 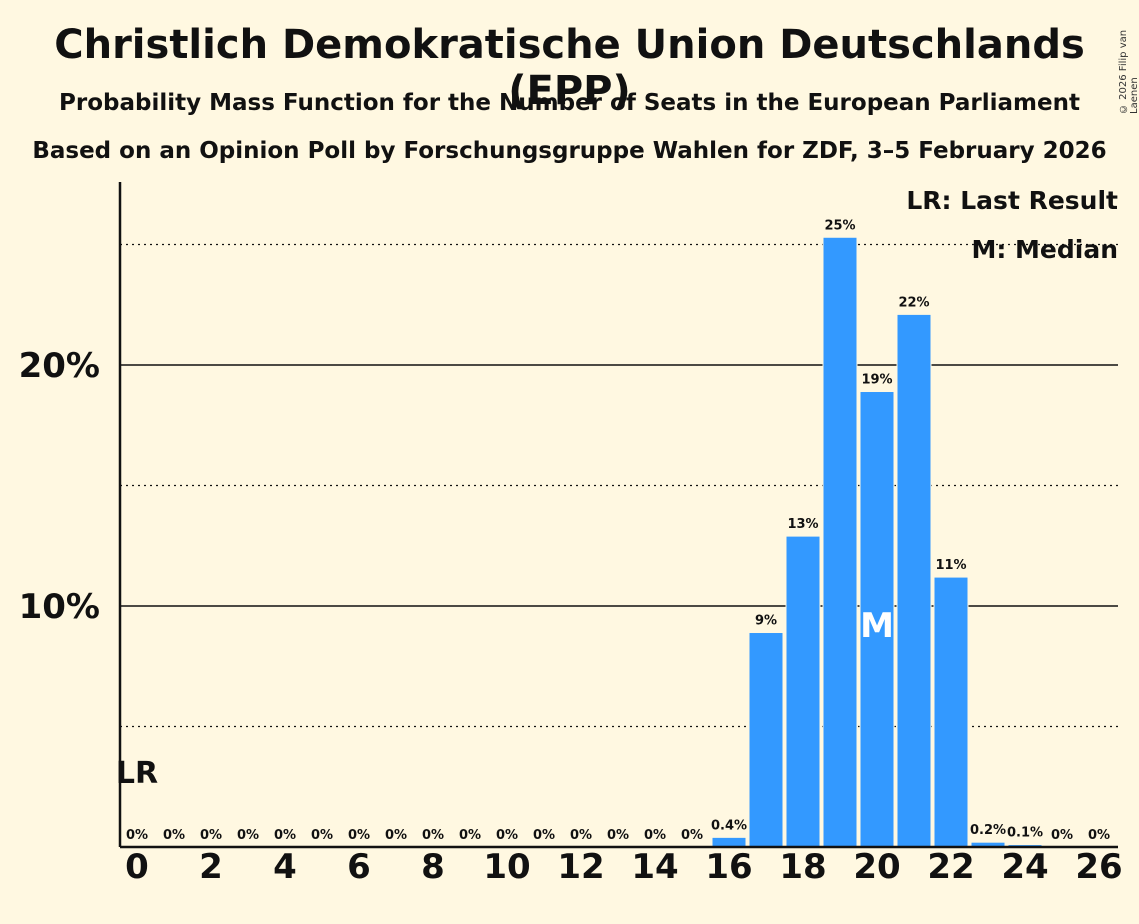 I want to click on bar-value-label: 13%, so click(x=802, y=524).